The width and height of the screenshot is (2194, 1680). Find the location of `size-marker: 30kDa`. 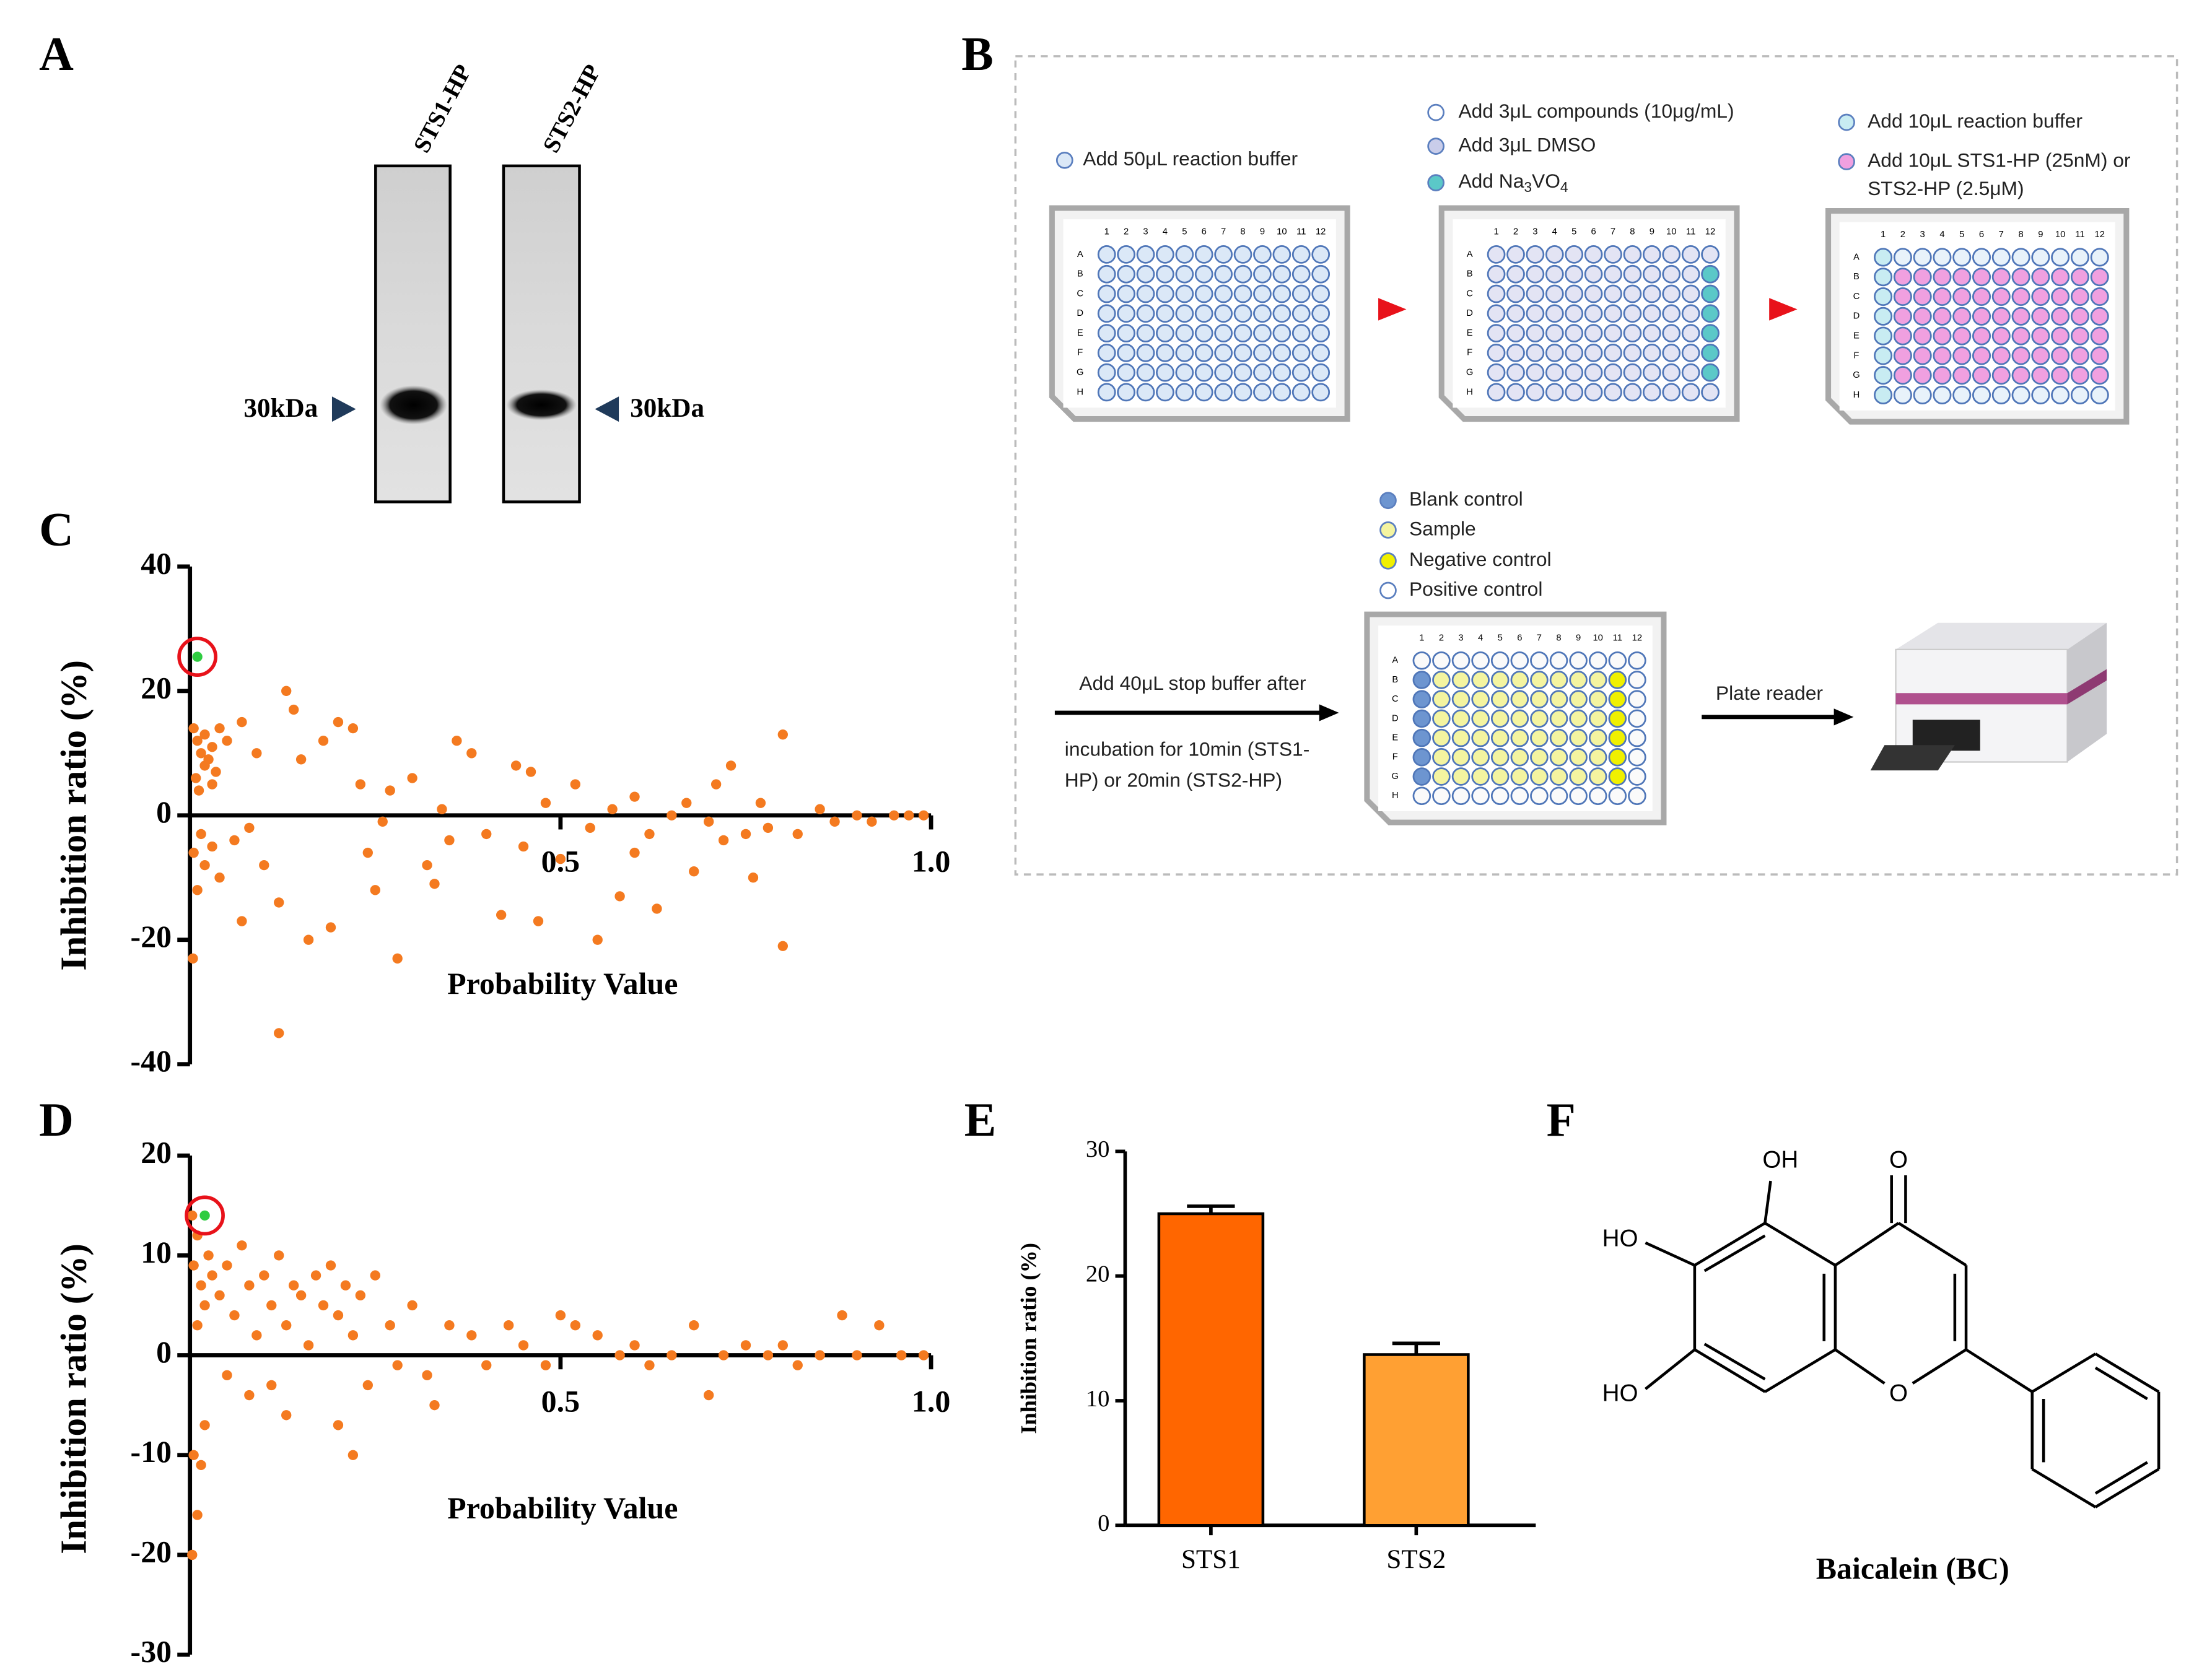

size-marker: 30kDa is located at coordinates (280, 408).